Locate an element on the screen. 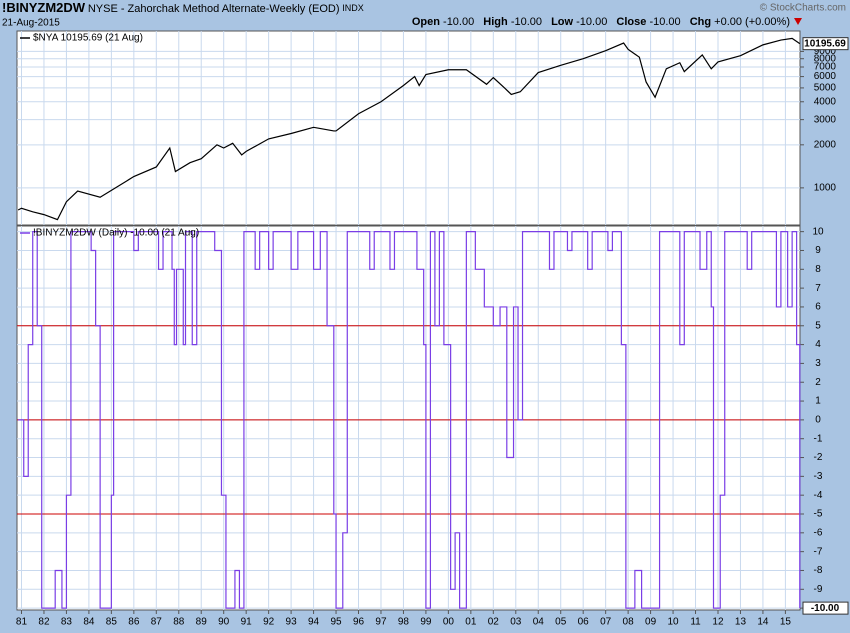 The image size is (850, 633). quote-value: +0.00 (+0.00%) is located at coordinates (752, 22).